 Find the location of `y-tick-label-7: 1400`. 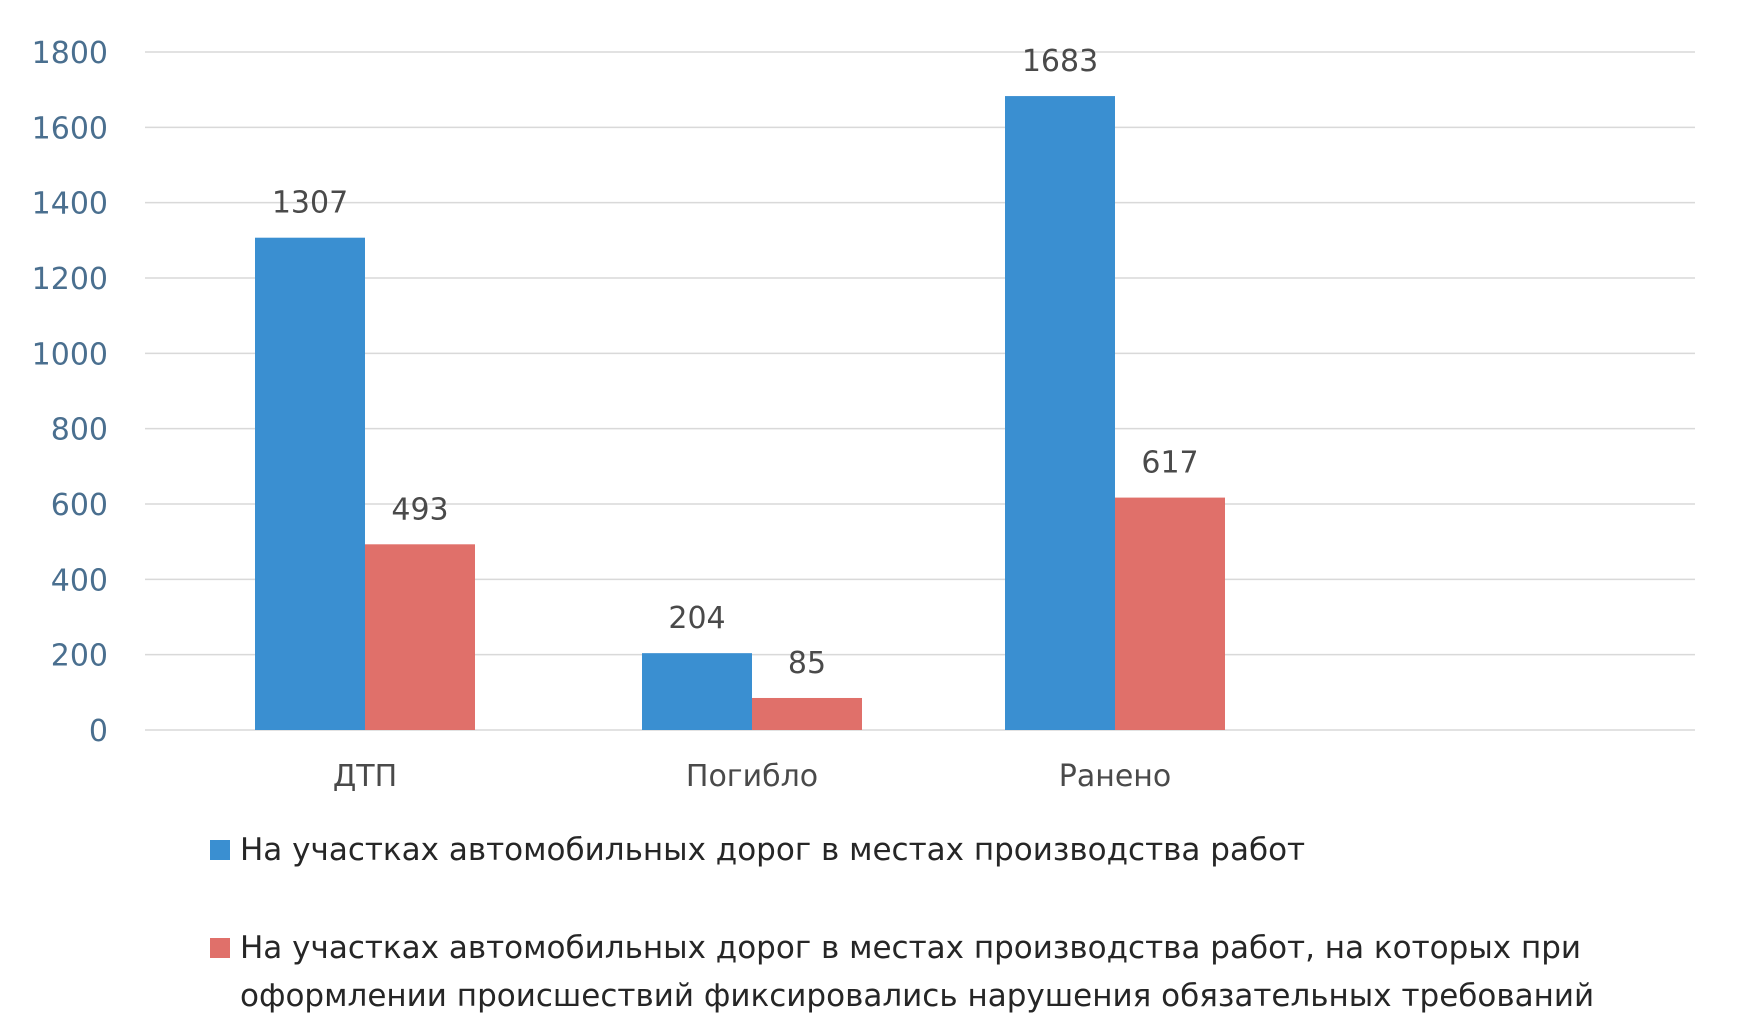

y-tick-label-7: 1400 is located at coordinates (70, 204).